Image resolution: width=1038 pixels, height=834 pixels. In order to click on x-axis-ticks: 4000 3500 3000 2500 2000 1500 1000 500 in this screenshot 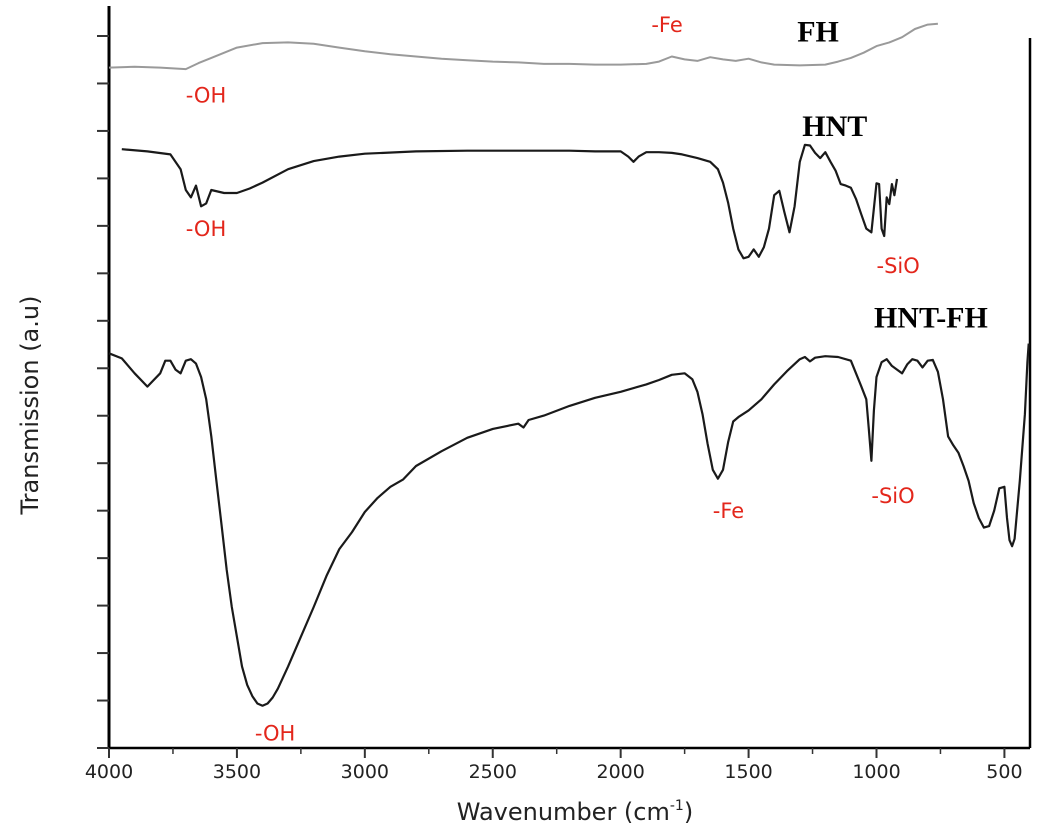, I will do `click(554, 765)`.